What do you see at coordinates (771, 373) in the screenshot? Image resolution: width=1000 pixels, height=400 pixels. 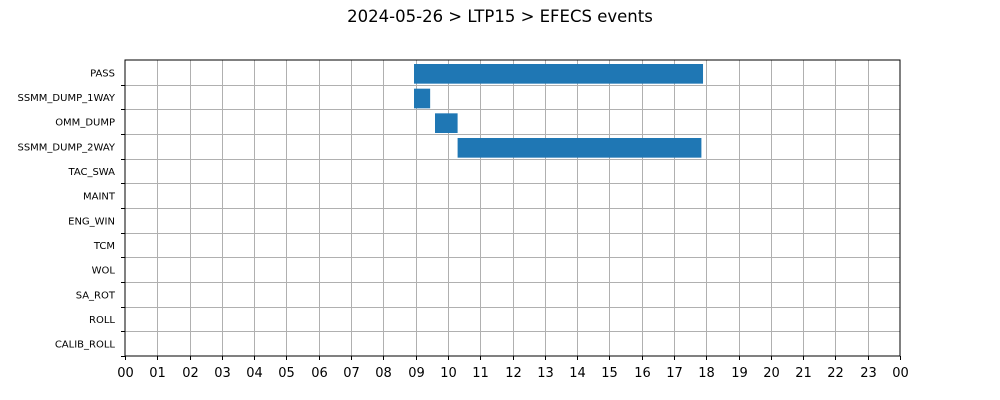 I see `x-tick-label: 20` at bounding box center [771, 373].